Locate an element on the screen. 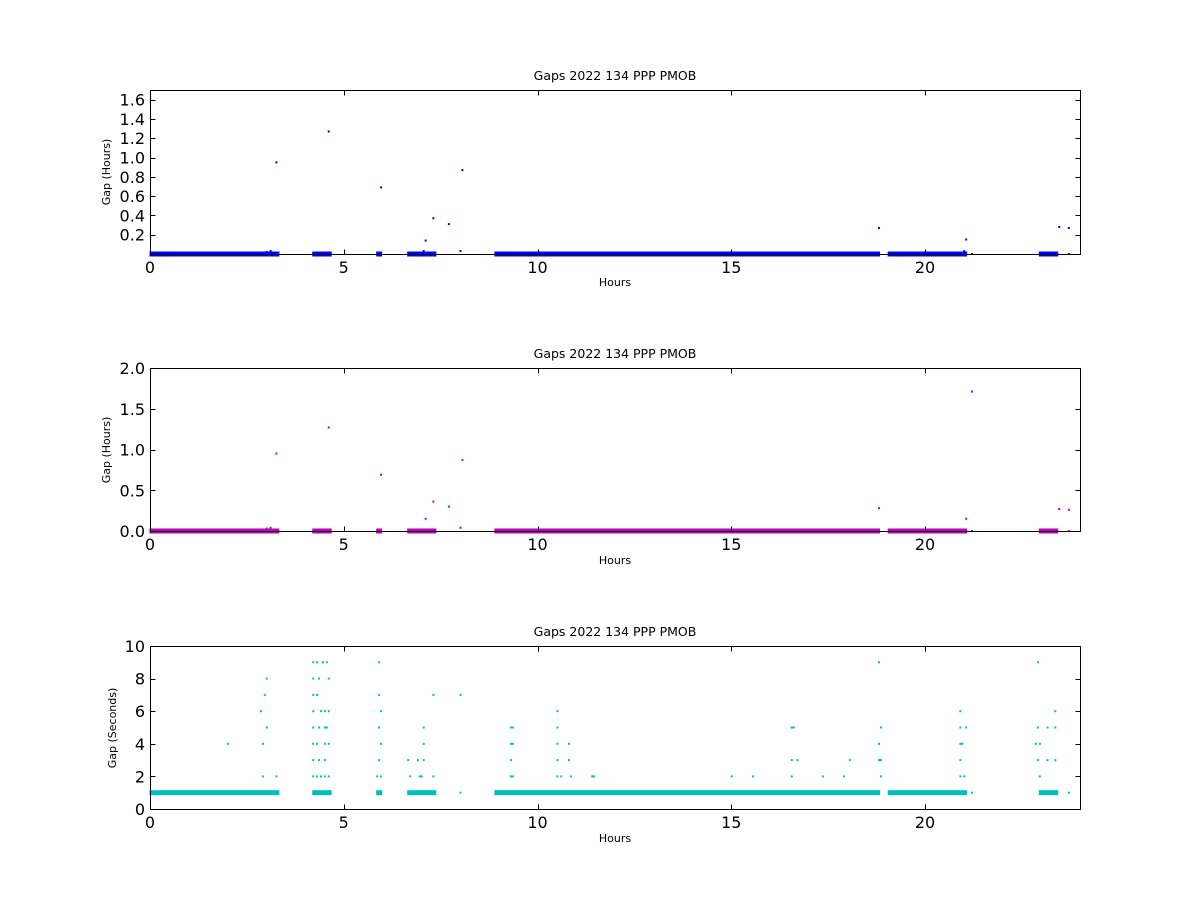 This screenshot has height=900, width=1200. y-tick-label: 6 is located at coordinates (140, 711).